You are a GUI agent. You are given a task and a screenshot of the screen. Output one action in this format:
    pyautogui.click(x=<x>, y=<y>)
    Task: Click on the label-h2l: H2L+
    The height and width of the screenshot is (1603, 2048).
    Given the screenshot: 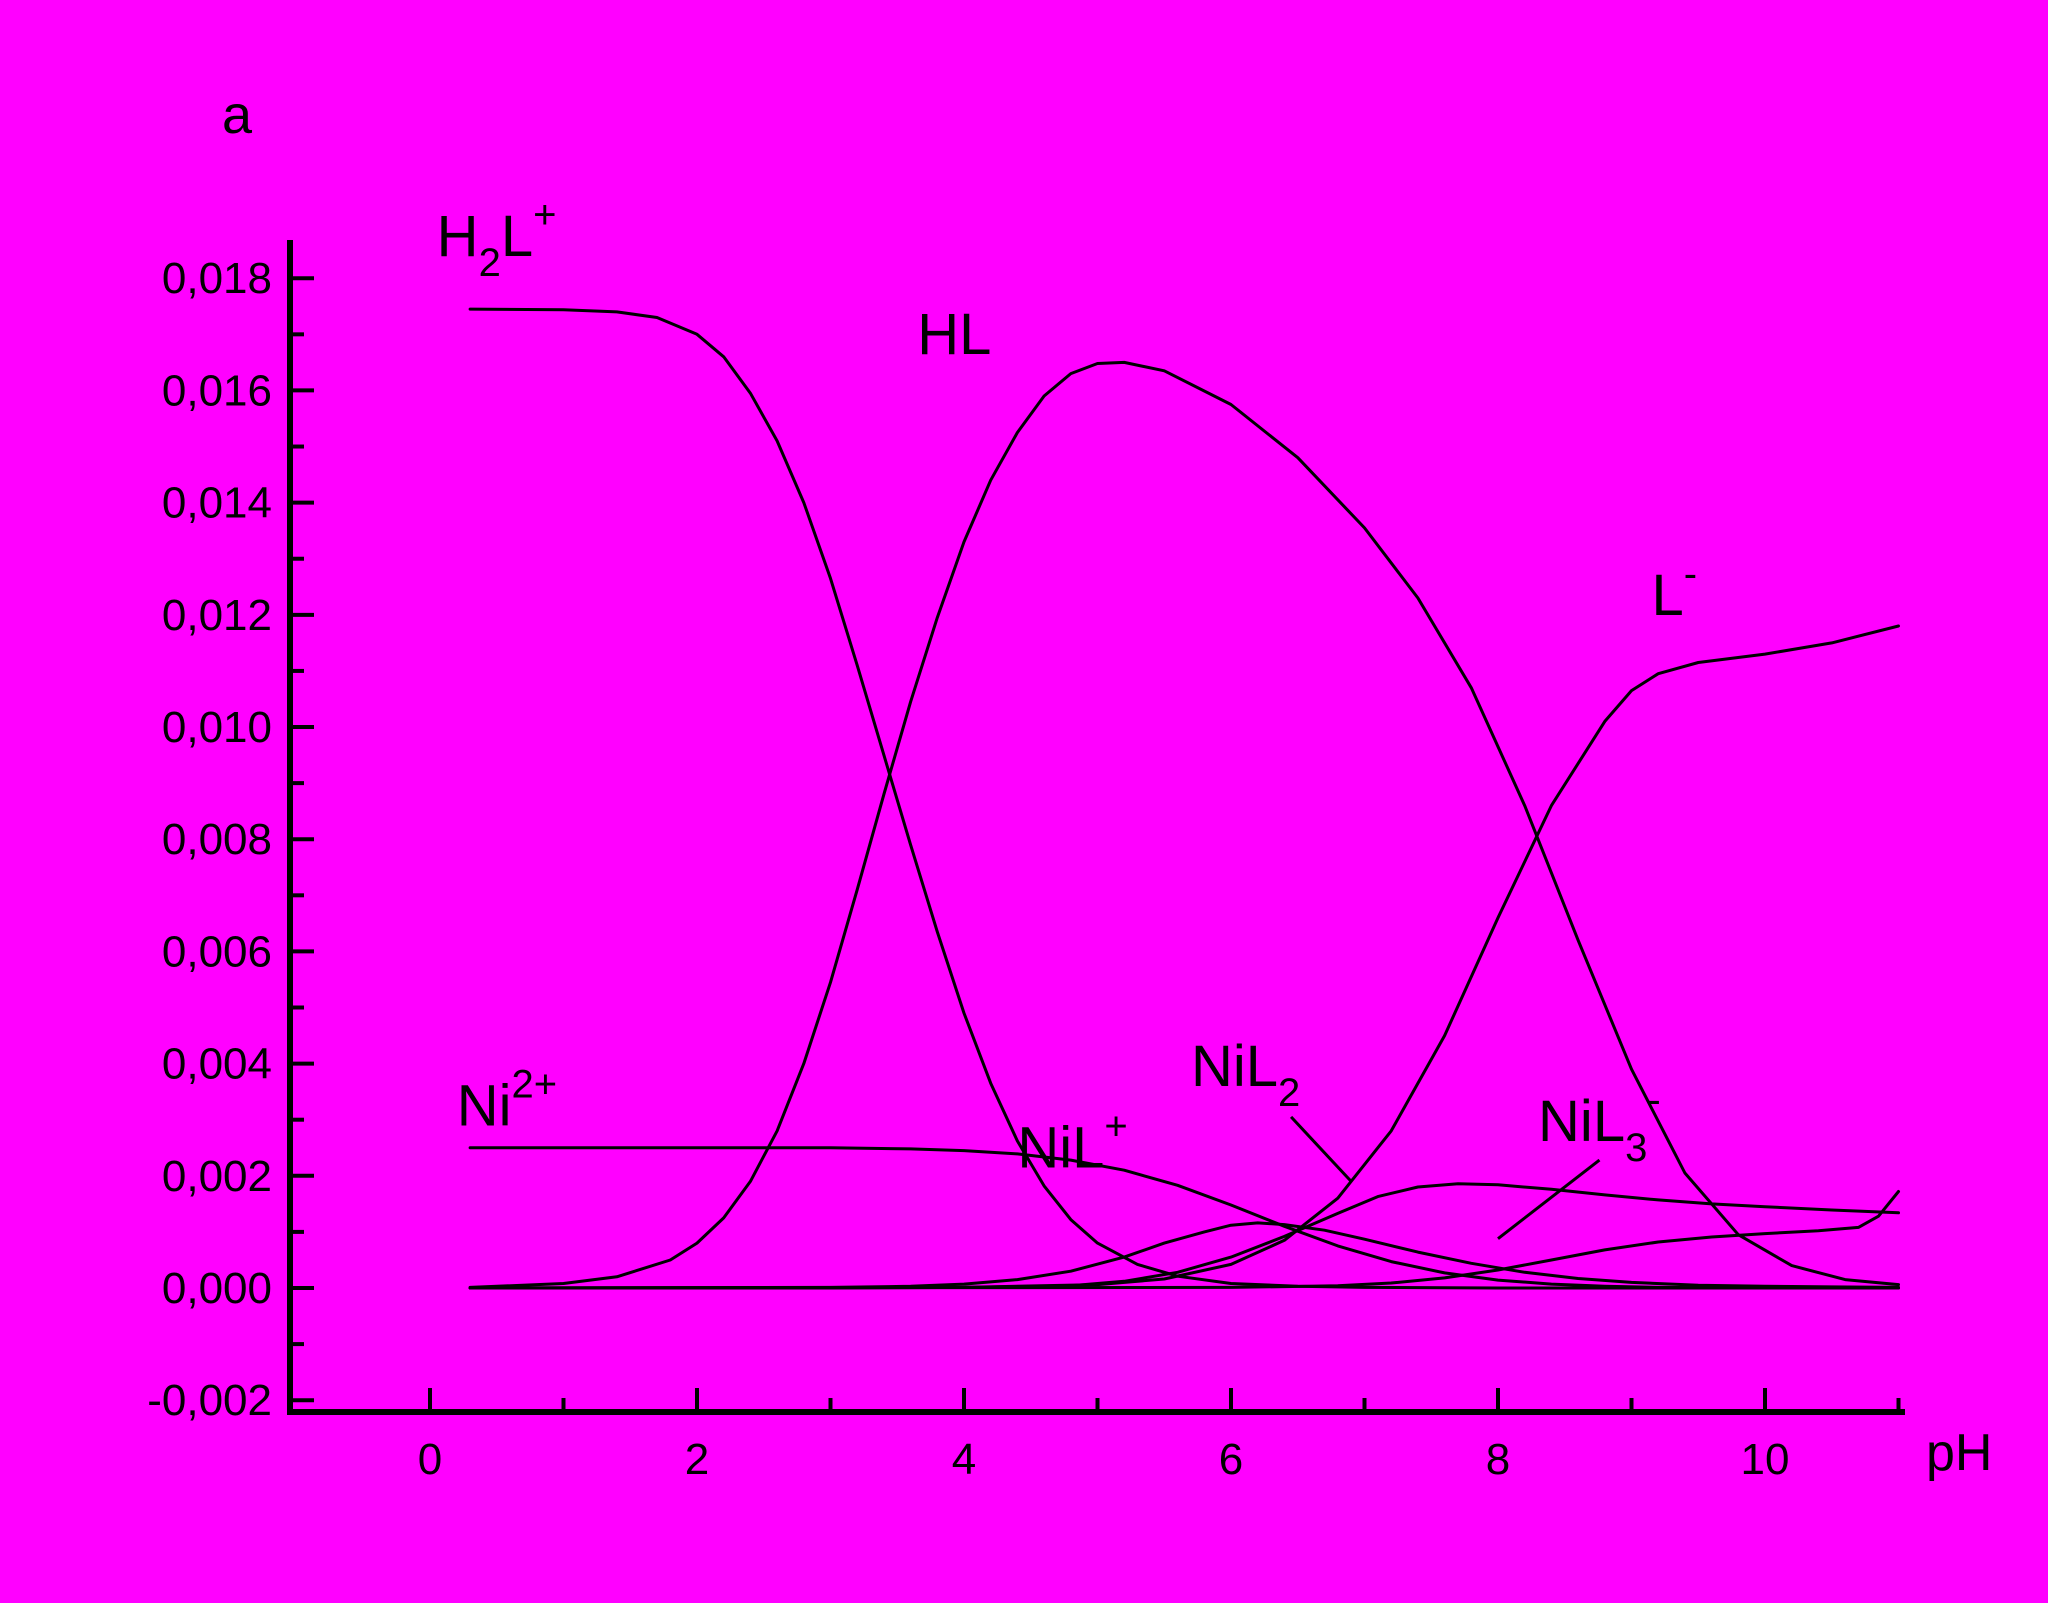 What is the action you would take?
    pyautogui.click(x=497, y=239)
    